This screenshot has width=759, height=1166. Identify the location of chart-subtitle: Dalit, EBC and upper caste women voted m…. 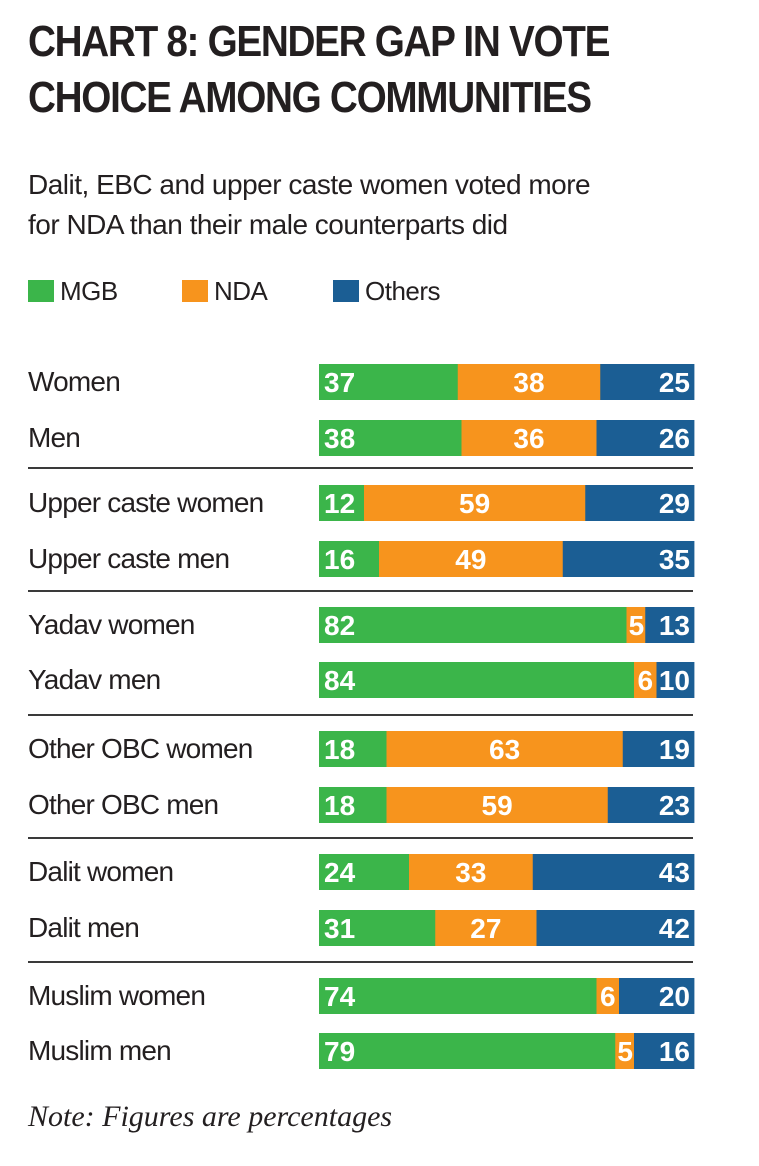
(388, 205).